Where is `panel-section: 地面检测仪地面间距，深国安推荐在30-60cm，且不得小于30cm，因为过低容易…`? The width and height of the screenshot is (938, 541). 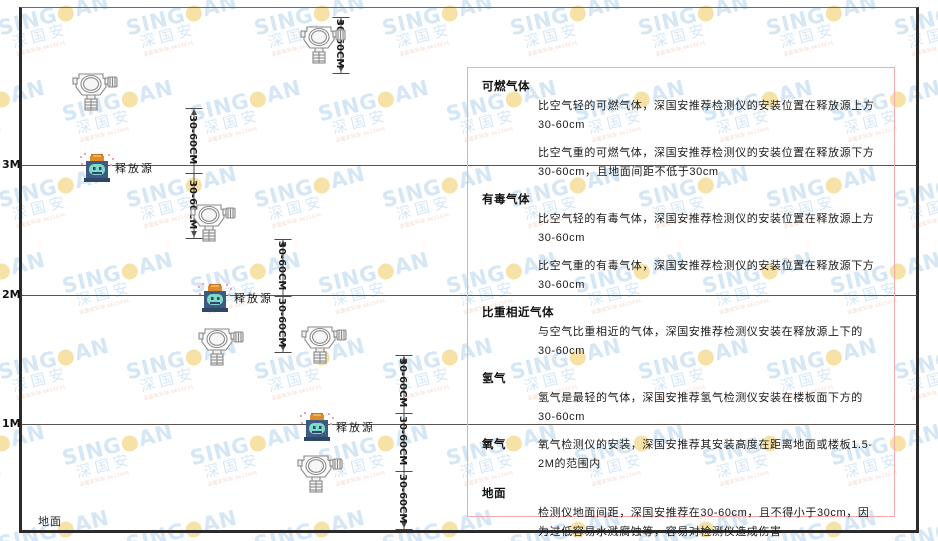
panel-section: 地面检测仪地面间距，深国安推荐在30-60cm，且不得小于30cm，因为过低容易… is located at coordinates (681, 513).